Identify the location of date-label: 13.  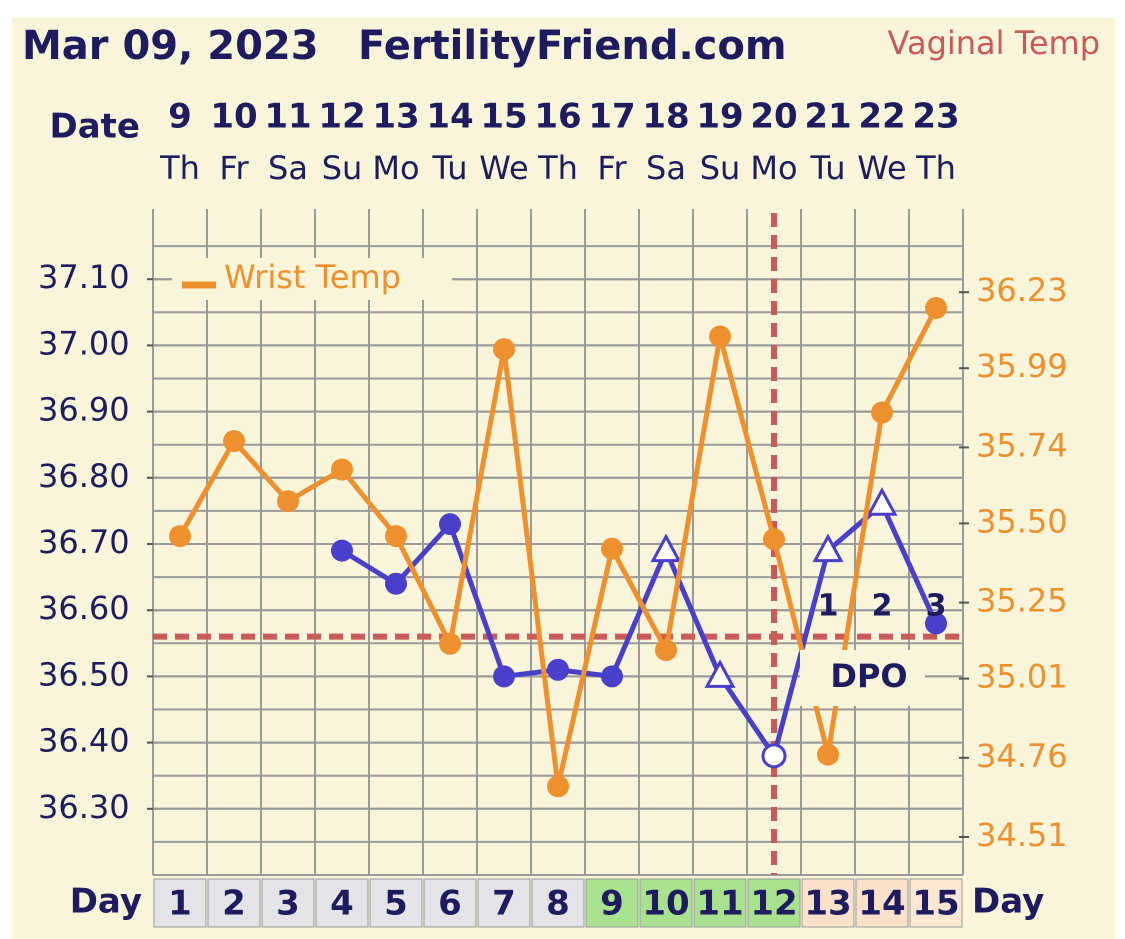
(395, 117).